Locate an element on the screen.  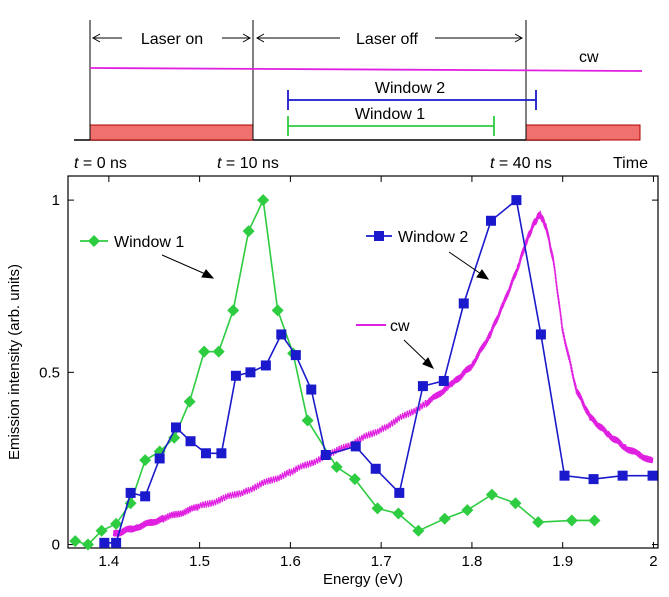
x-axis-title: Energy (eV) is located at coordinates (363, 579).